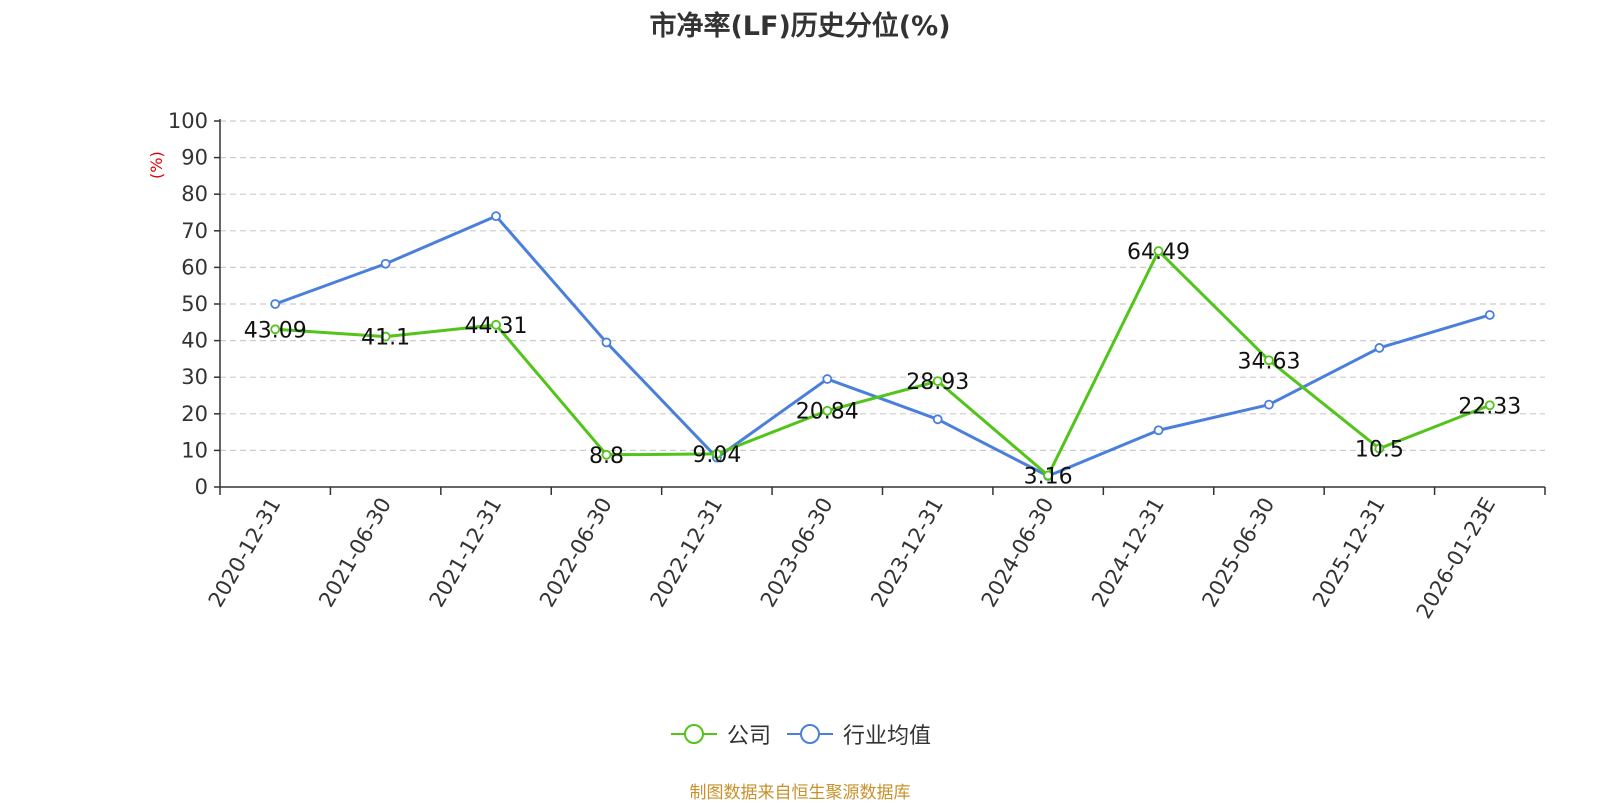 The height and width of the screenshot is (803, 1600). I want to click on x-tick-label: 2025-12-31, so click(1349, 553).